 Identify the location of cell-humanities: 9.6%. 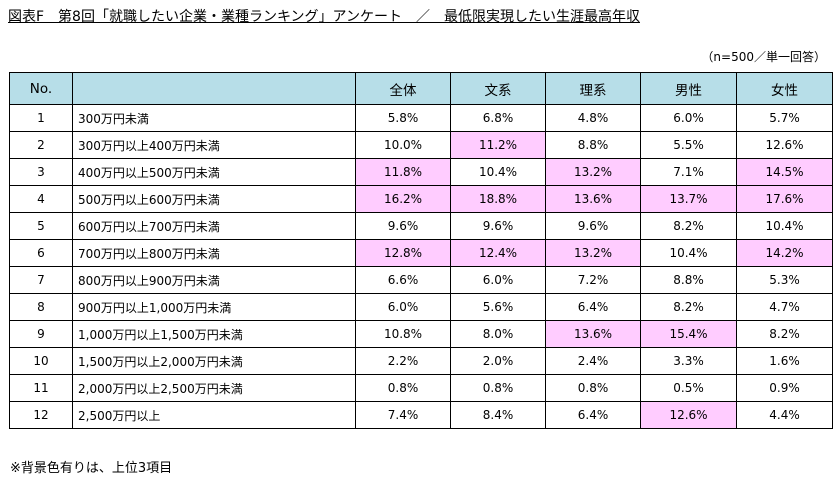
(498, 226).